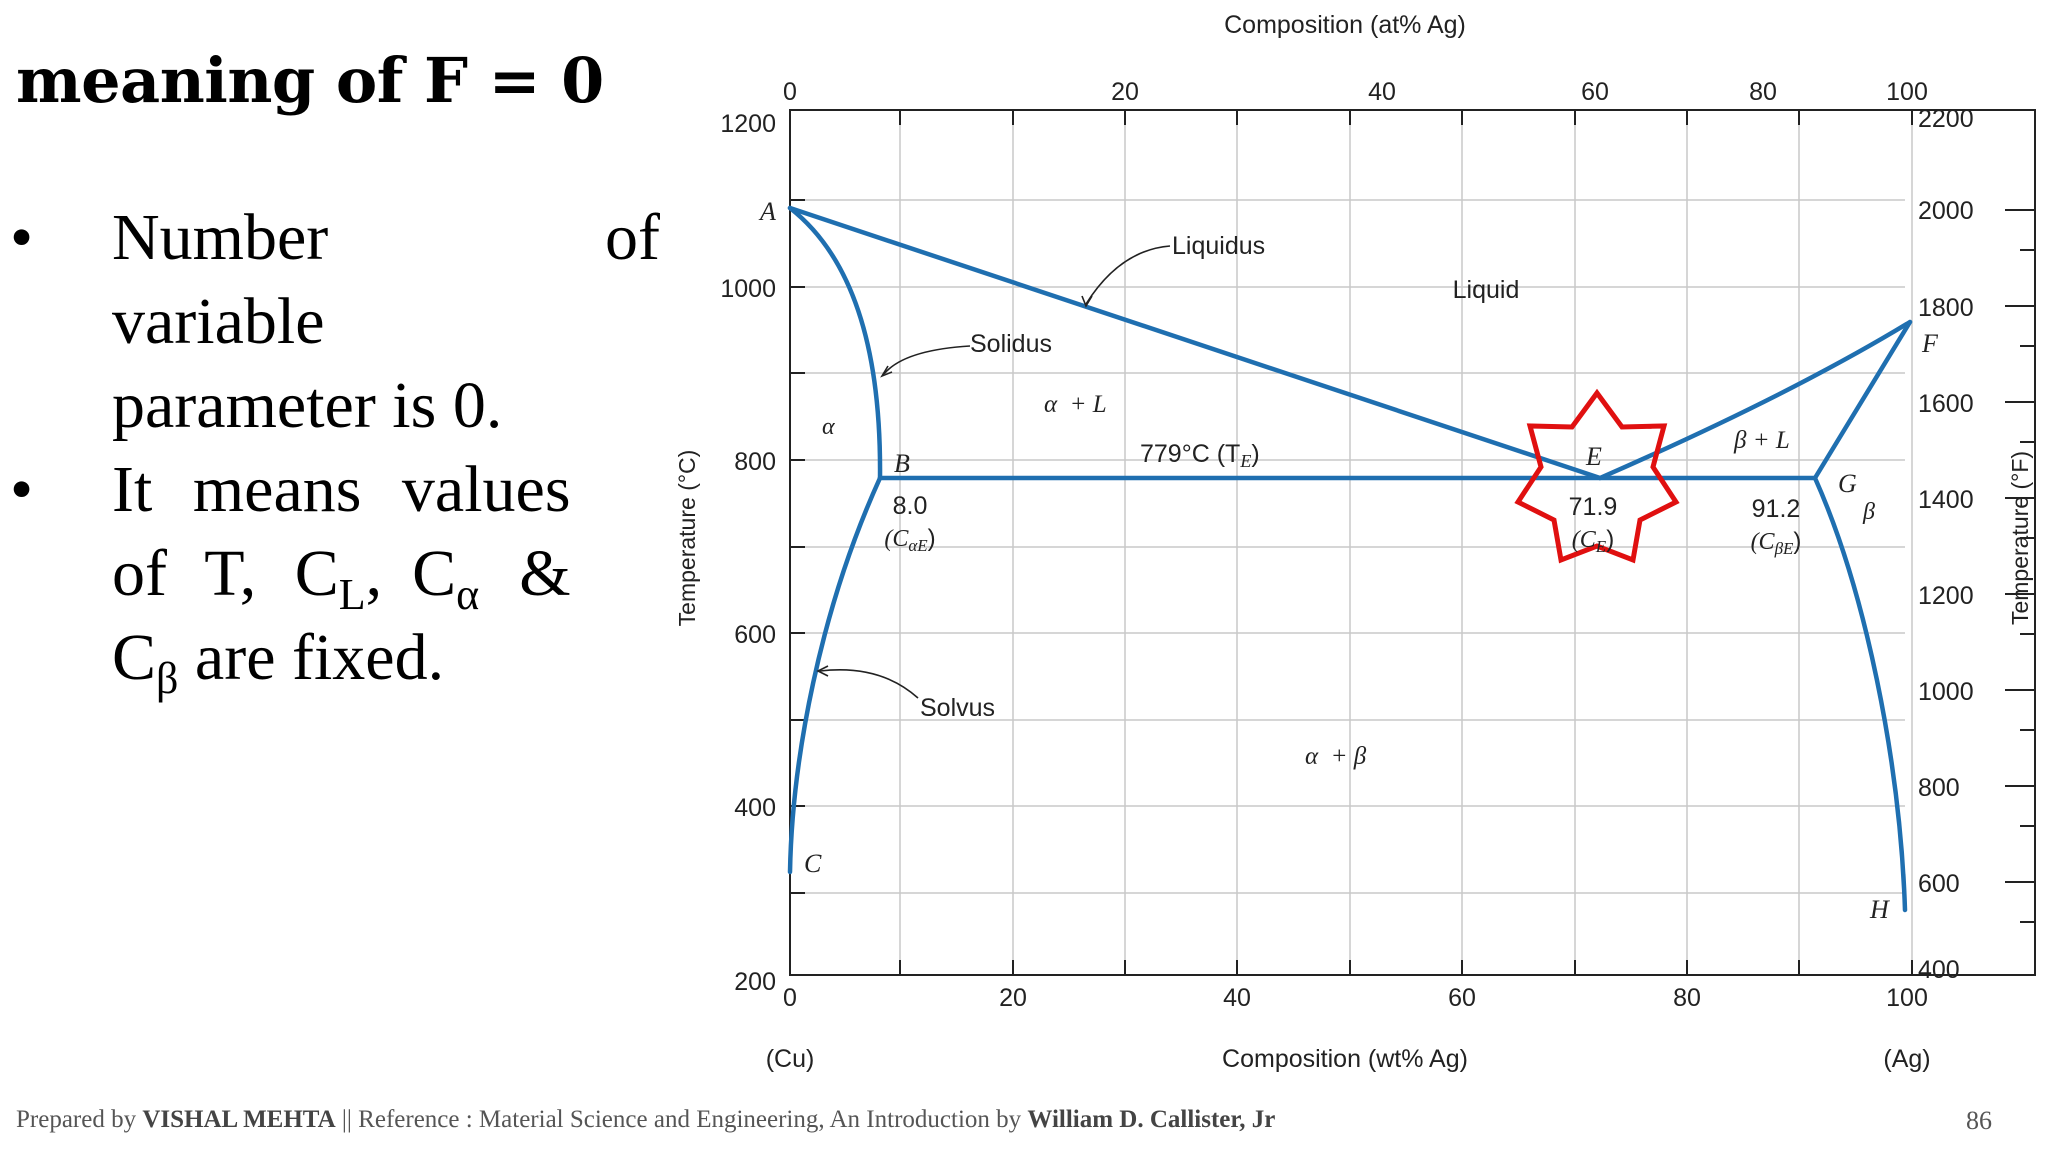 The image size is (2048, 1152). I want to click on bullet-1-line: parameter is 0., so click(307, 405).